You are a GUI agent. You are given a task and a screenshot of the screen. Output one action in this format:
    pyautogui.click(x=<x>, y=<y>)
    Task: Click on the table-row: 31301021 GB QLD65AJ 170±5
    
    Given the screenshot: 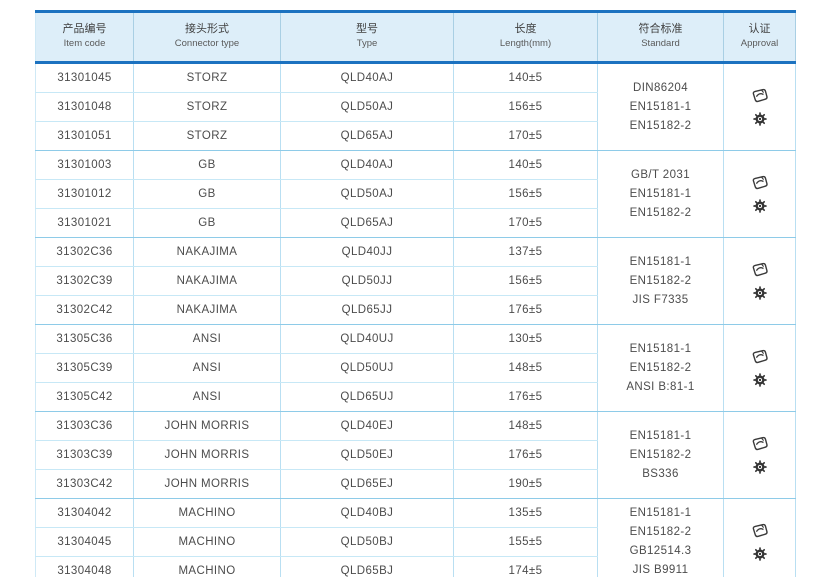 What is the action you would take?
    pyautogui.click(x=415, y=223)
    